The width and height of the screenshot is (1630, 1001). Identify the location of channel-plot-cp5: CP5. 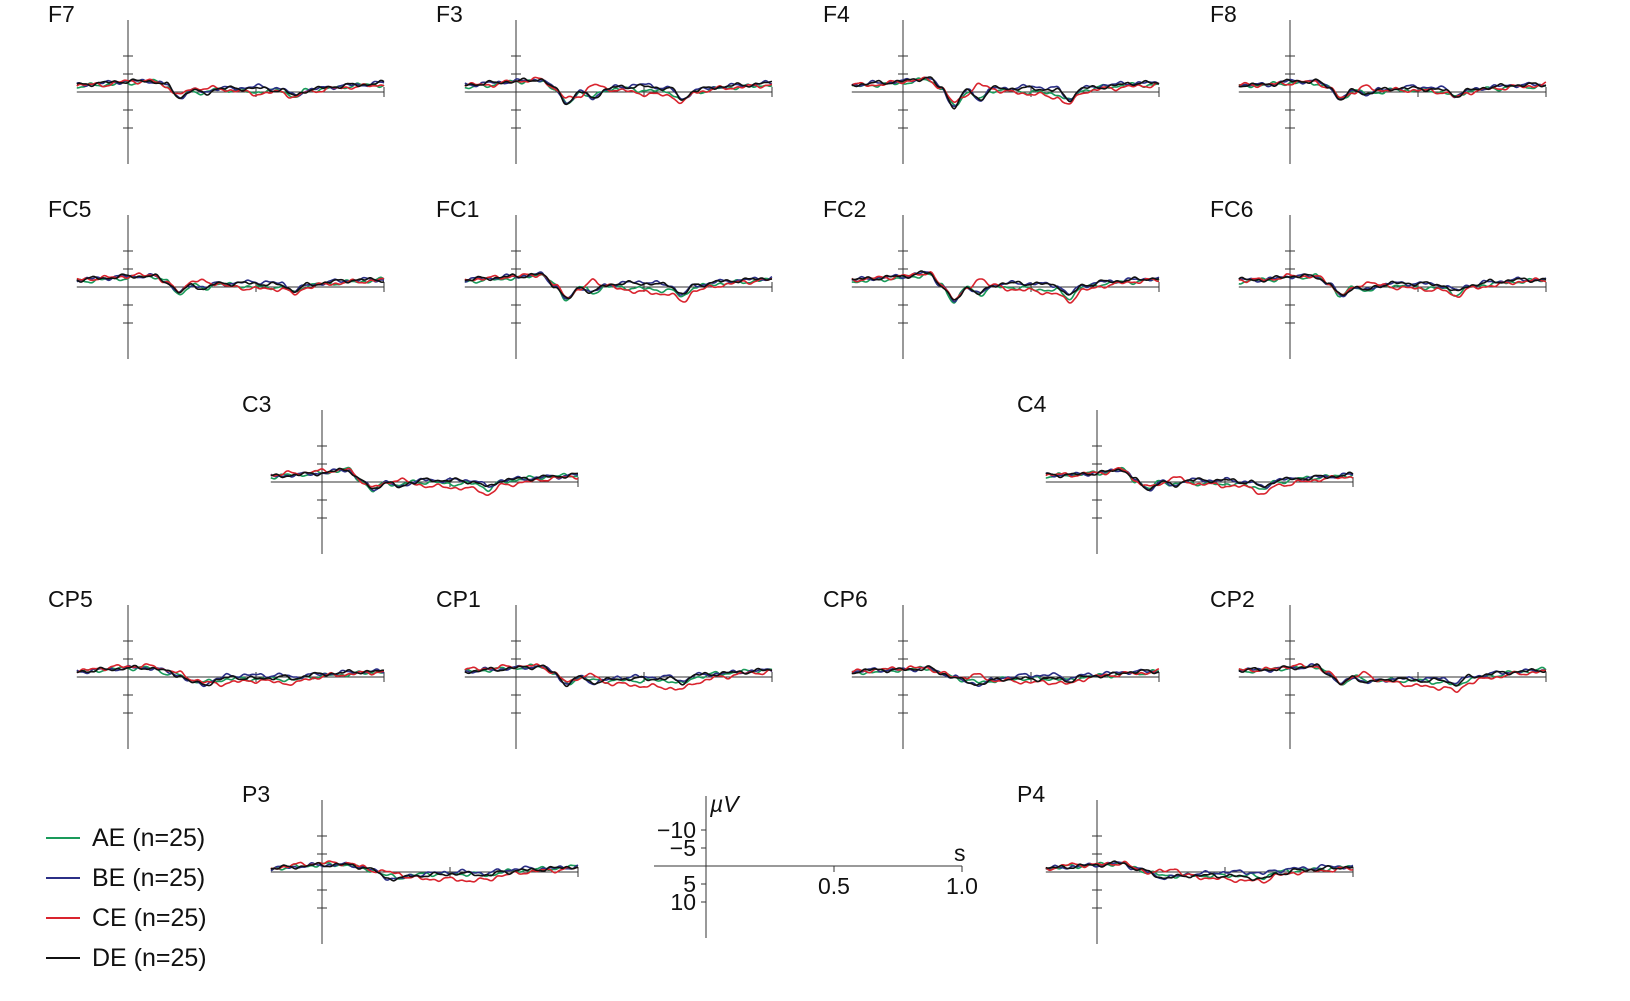
(216, 667).